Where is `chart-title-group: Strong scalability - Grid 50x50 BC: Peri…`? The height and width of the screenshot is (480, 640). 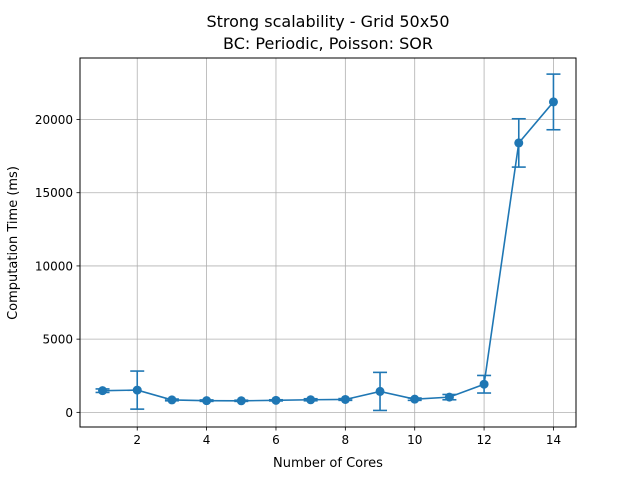 chart-title-group: Strong scalability - Grid 50x50 BC: Peri… is located at coordinates (327, 32).